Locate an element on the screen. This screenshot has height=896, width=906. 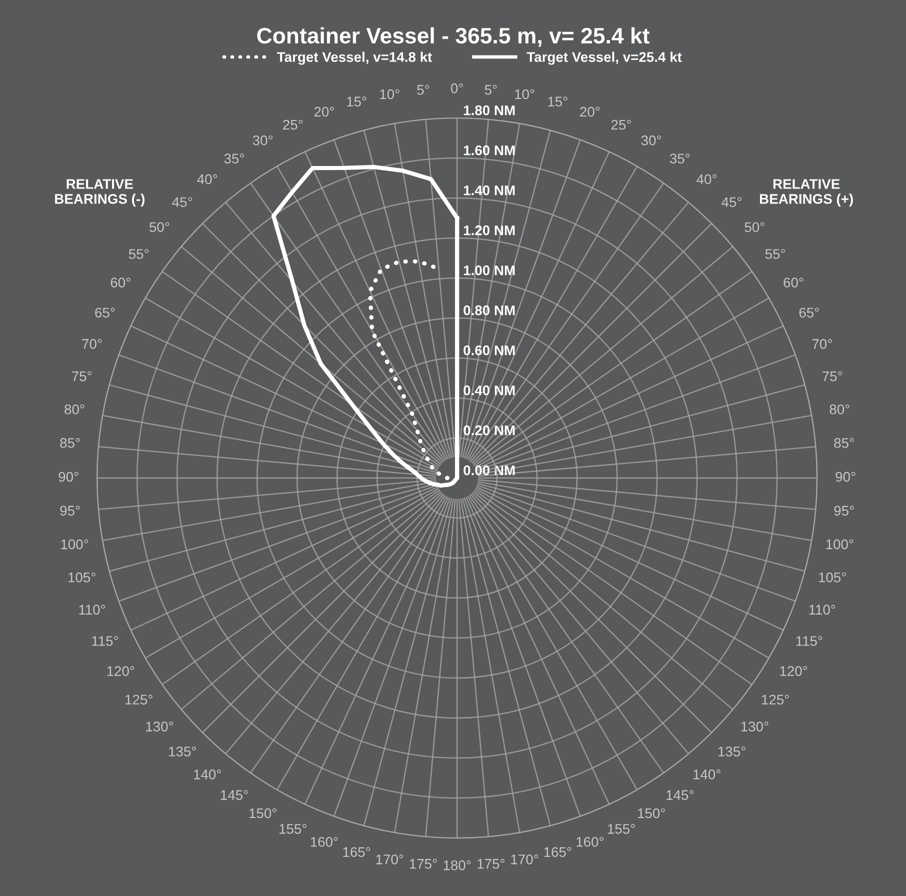
y-tick-label: 1.00 NM is located at coordinates (489, 270).